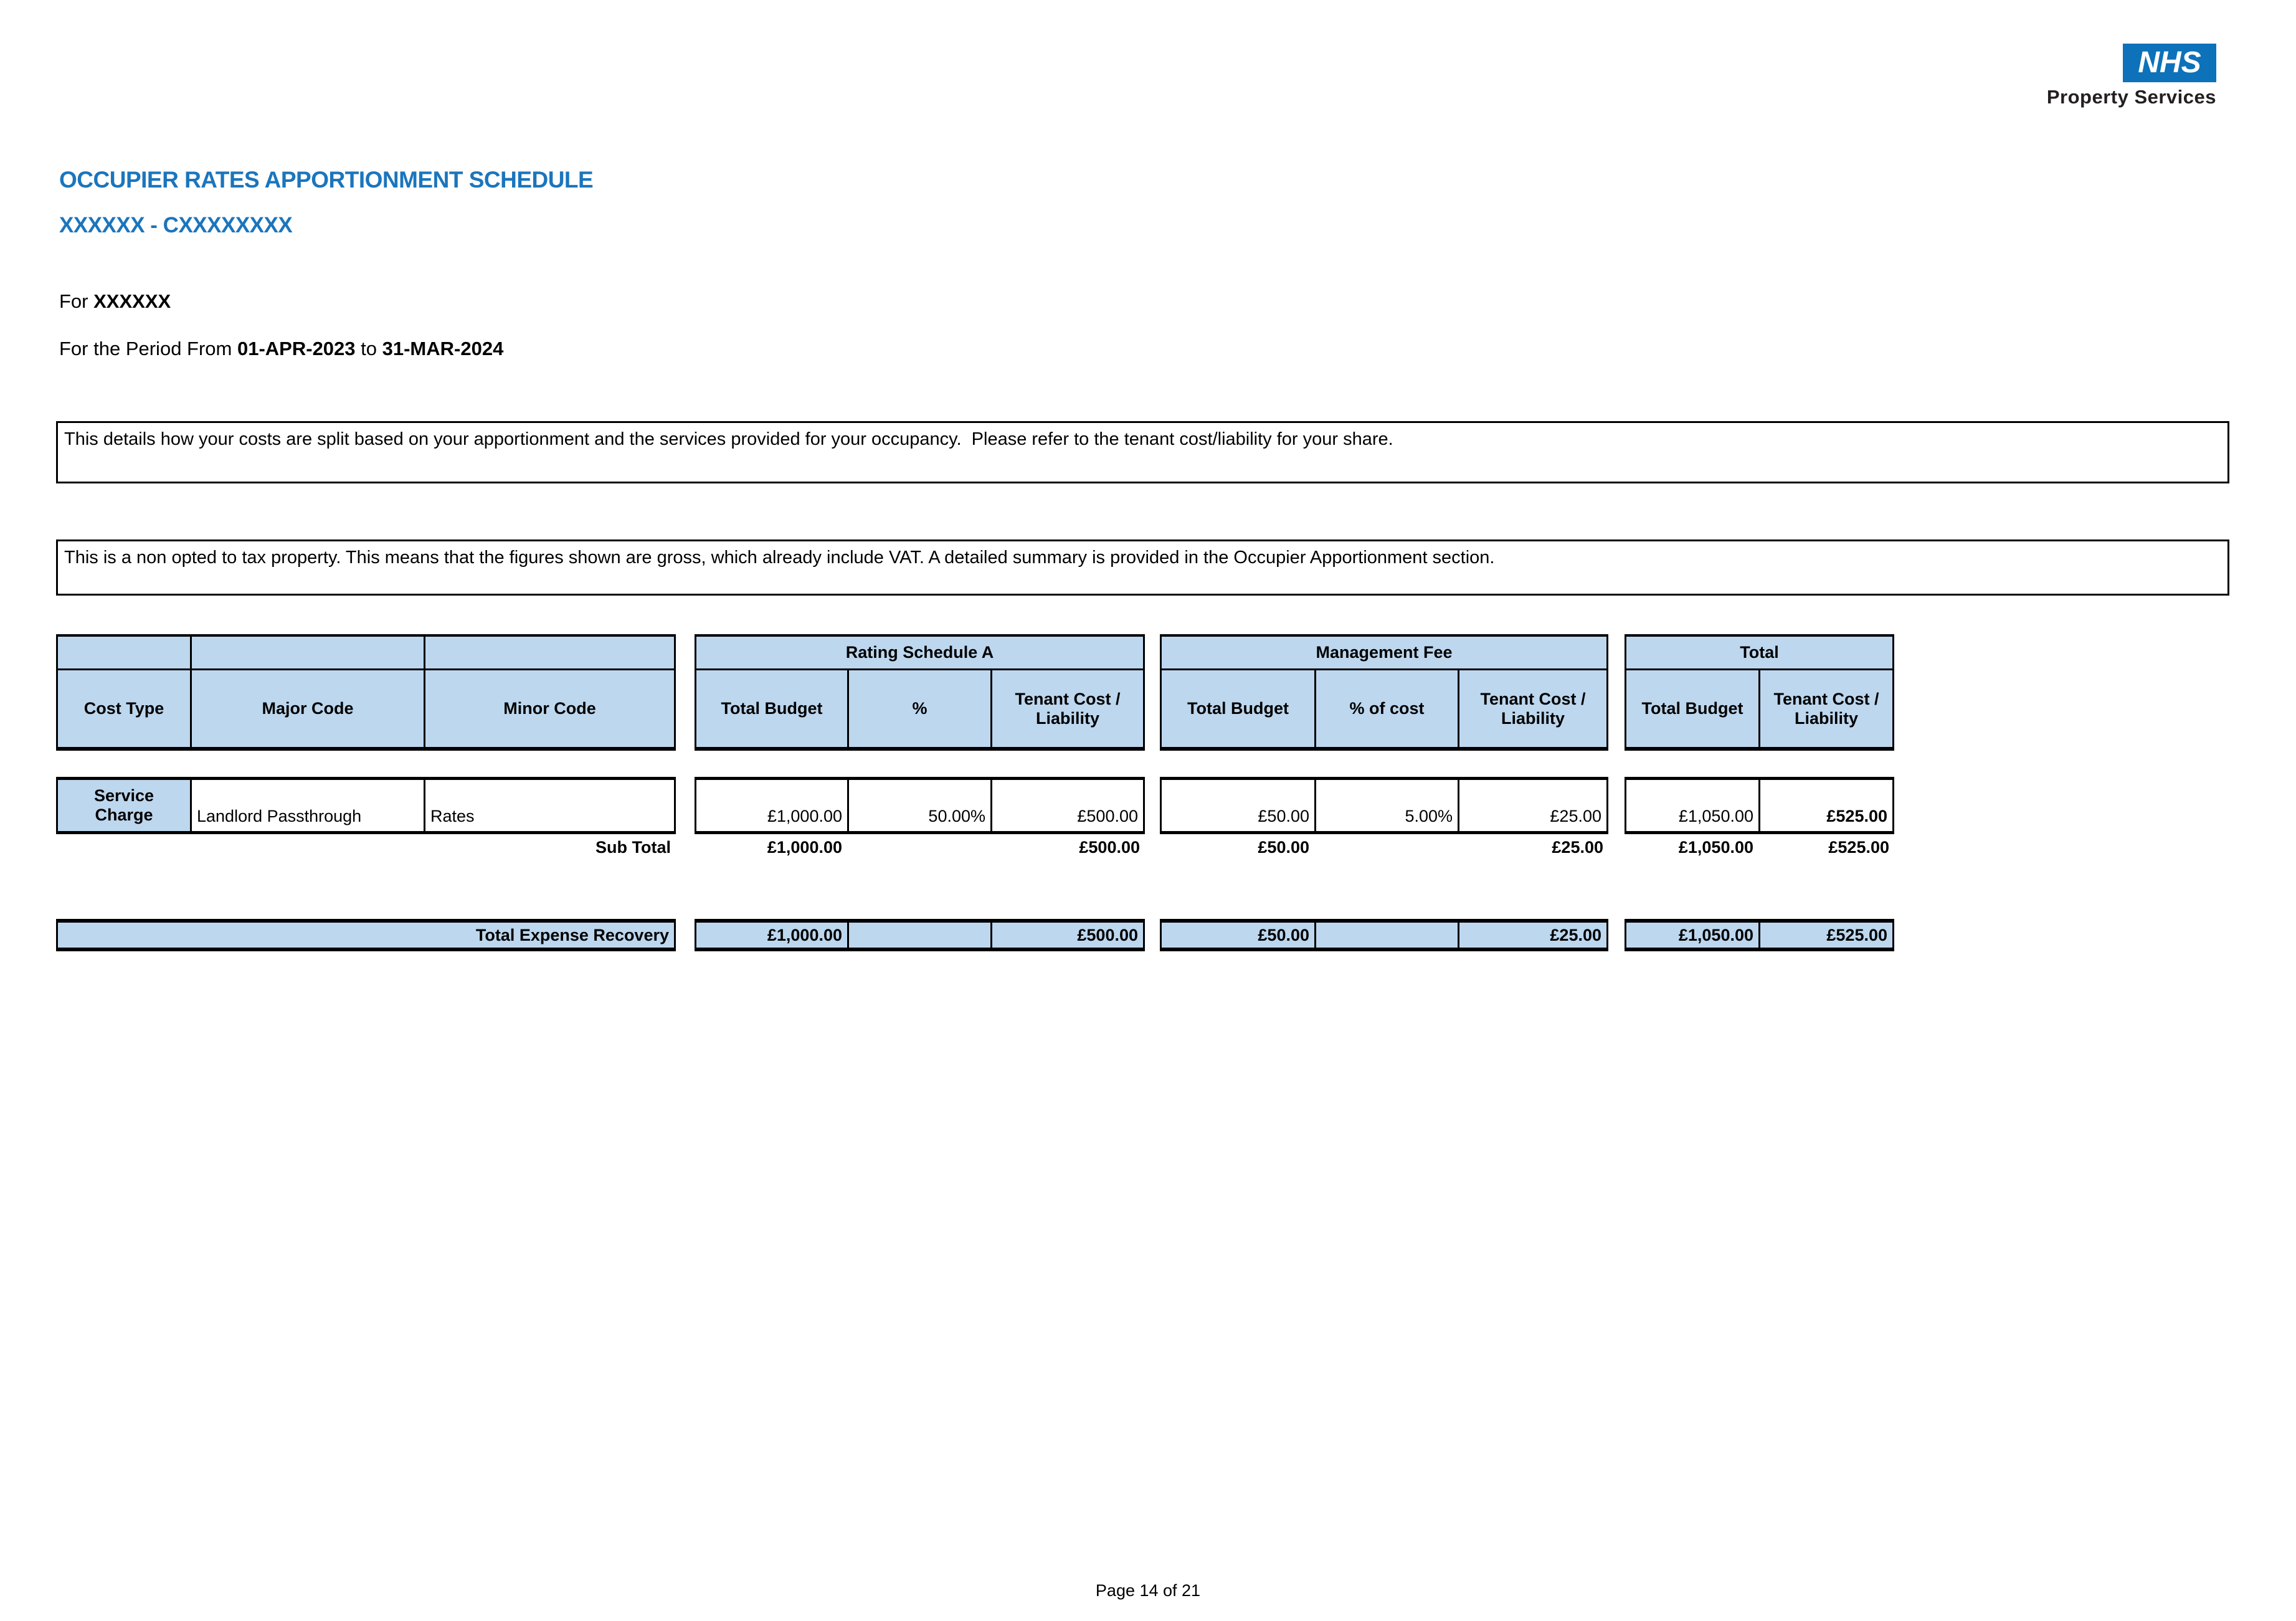 The width and height of the screenshot is (2296, 1621). I want to click on col-header-minor-code: Minor Code, so click(550, 709).